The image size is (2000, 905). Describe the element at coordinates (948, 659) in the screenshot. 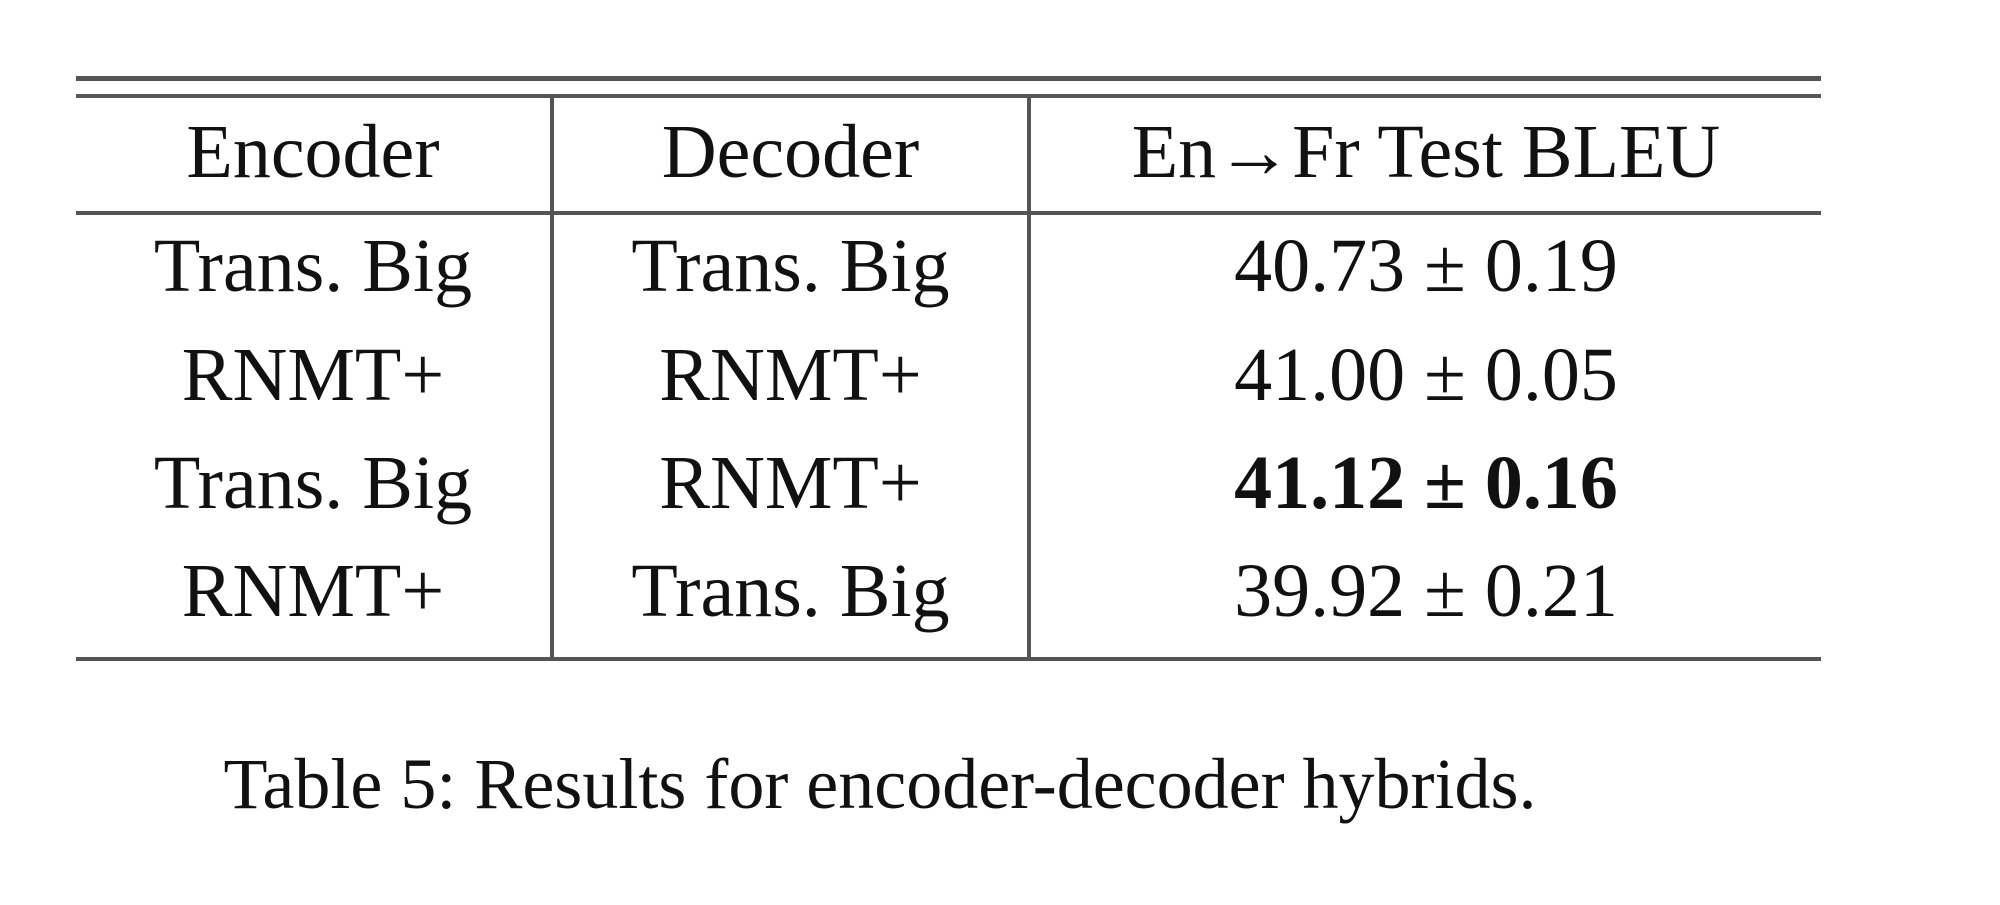

I see `bottom-rule` at that location.